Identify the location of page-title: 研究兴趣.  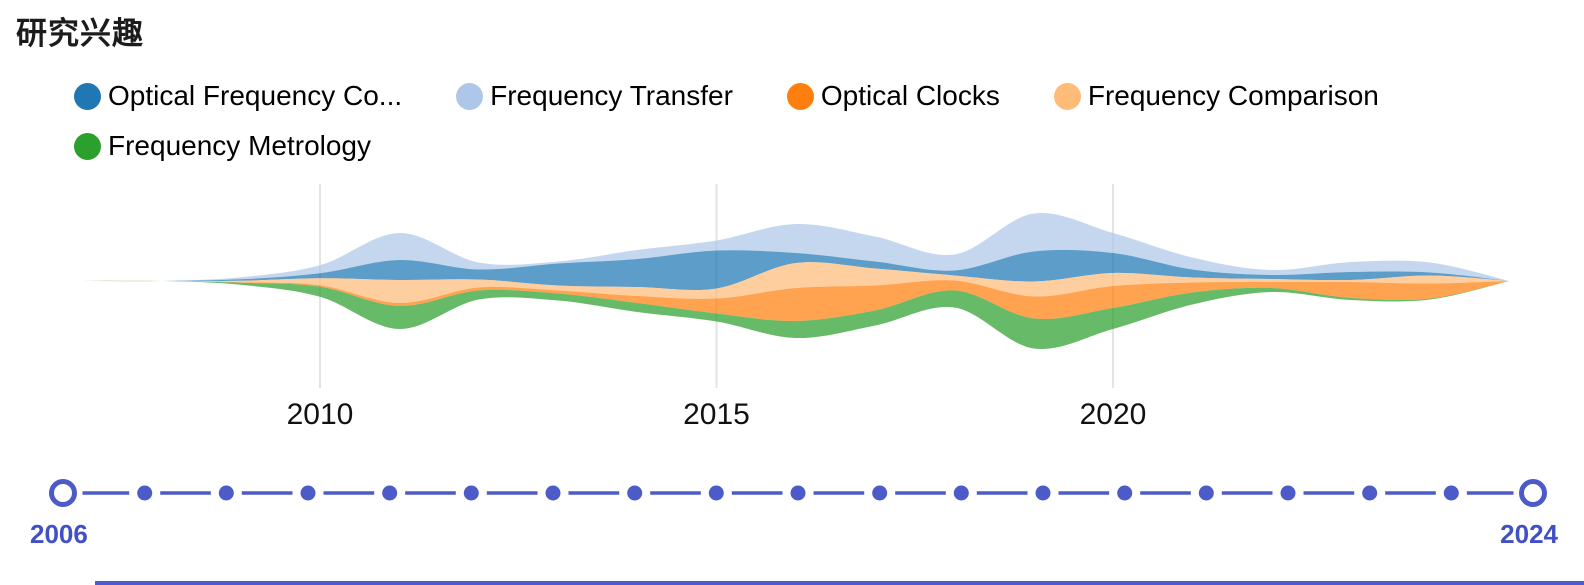
(80, 33).